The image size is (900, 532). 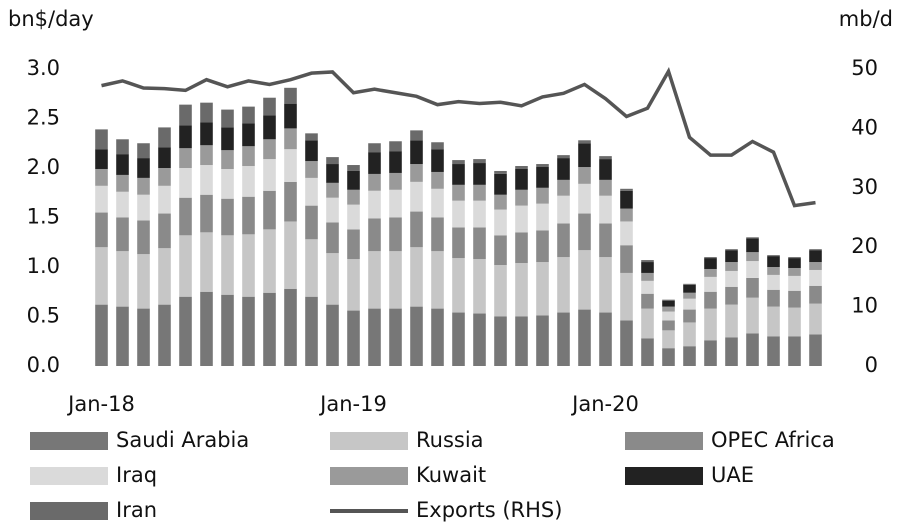 What do you see at coordinates (450, 440) in the screenshot?
I see `legend-label: Russia` at bounding box center [450, 440].